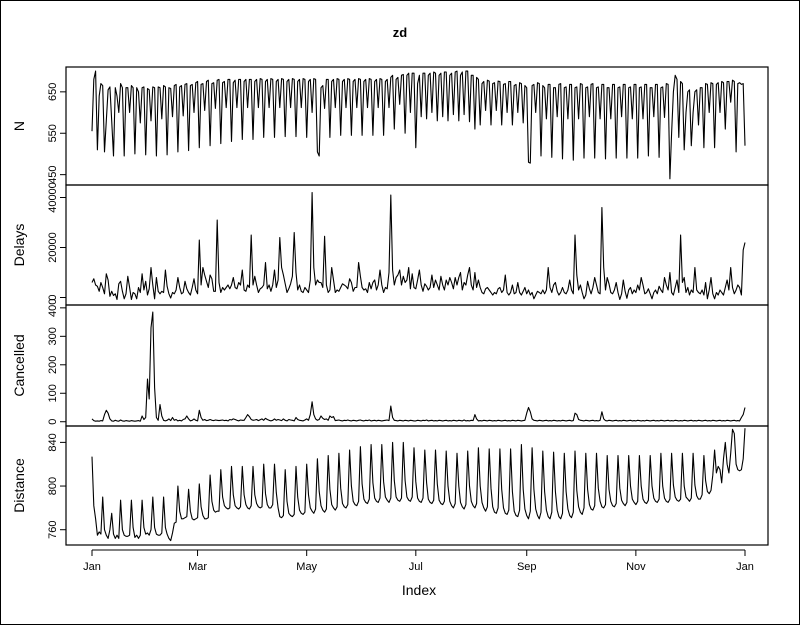 Image resolution: width=800 pixels, height=625 pixels. I want to click on y-tick-label: 100, so click(53, 393).